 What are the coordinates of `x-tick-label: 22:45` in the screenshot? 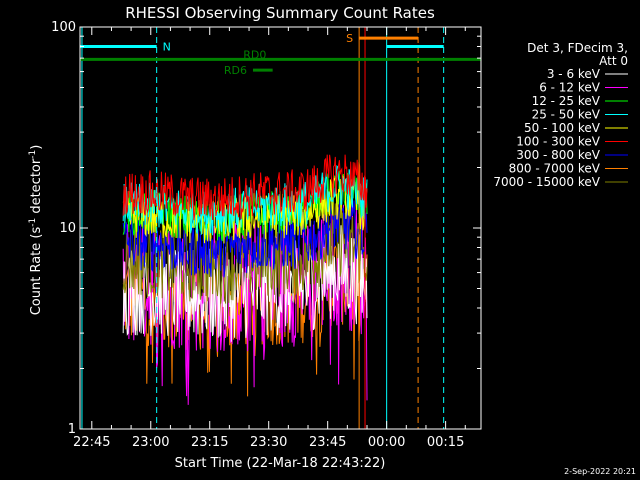 It's located at (91, 442).